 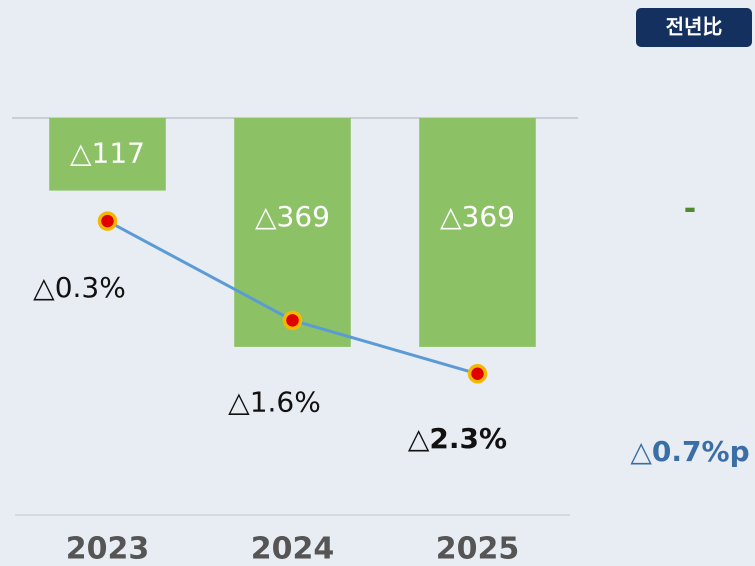 I want to click on bar-change: -, so click(x=690, y=209).